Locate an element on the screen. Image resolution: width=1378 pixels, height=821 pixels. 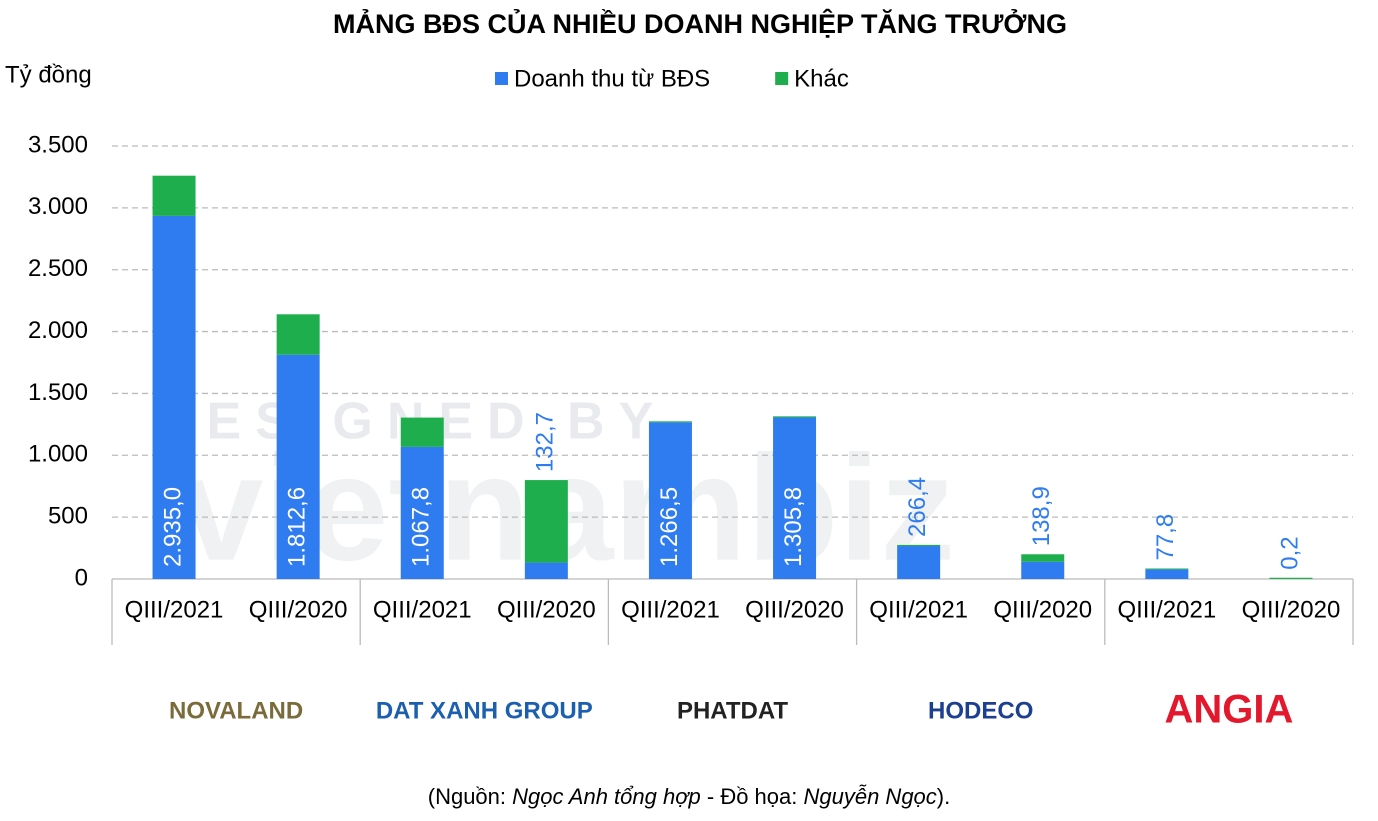
legend-label: Khác is located at coordinates (821, 78).